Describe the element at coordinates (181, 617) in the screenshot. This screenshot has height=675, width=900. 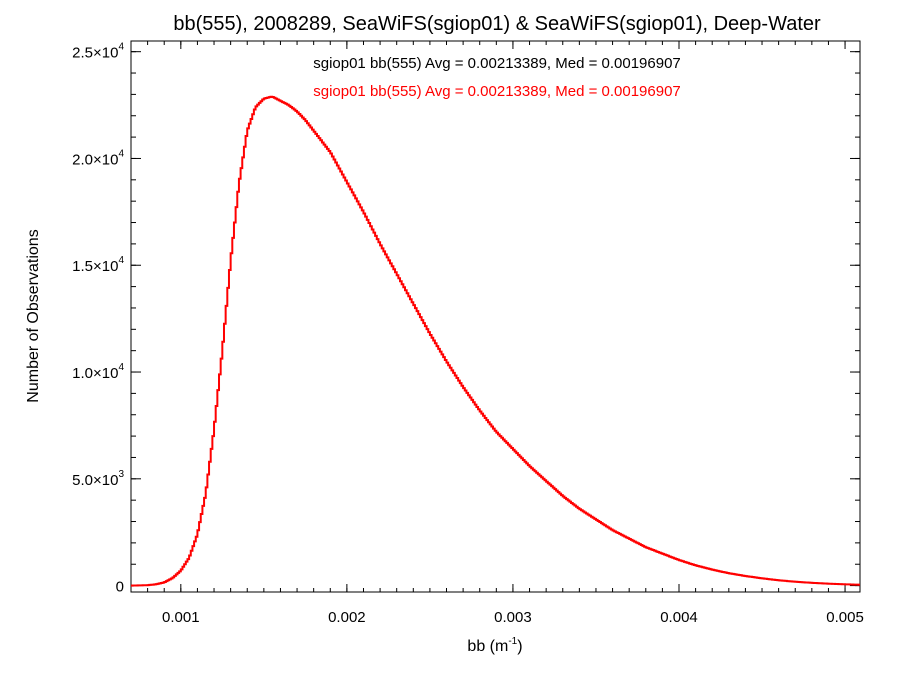
I see `x-tick-label: 0.001` at that location.